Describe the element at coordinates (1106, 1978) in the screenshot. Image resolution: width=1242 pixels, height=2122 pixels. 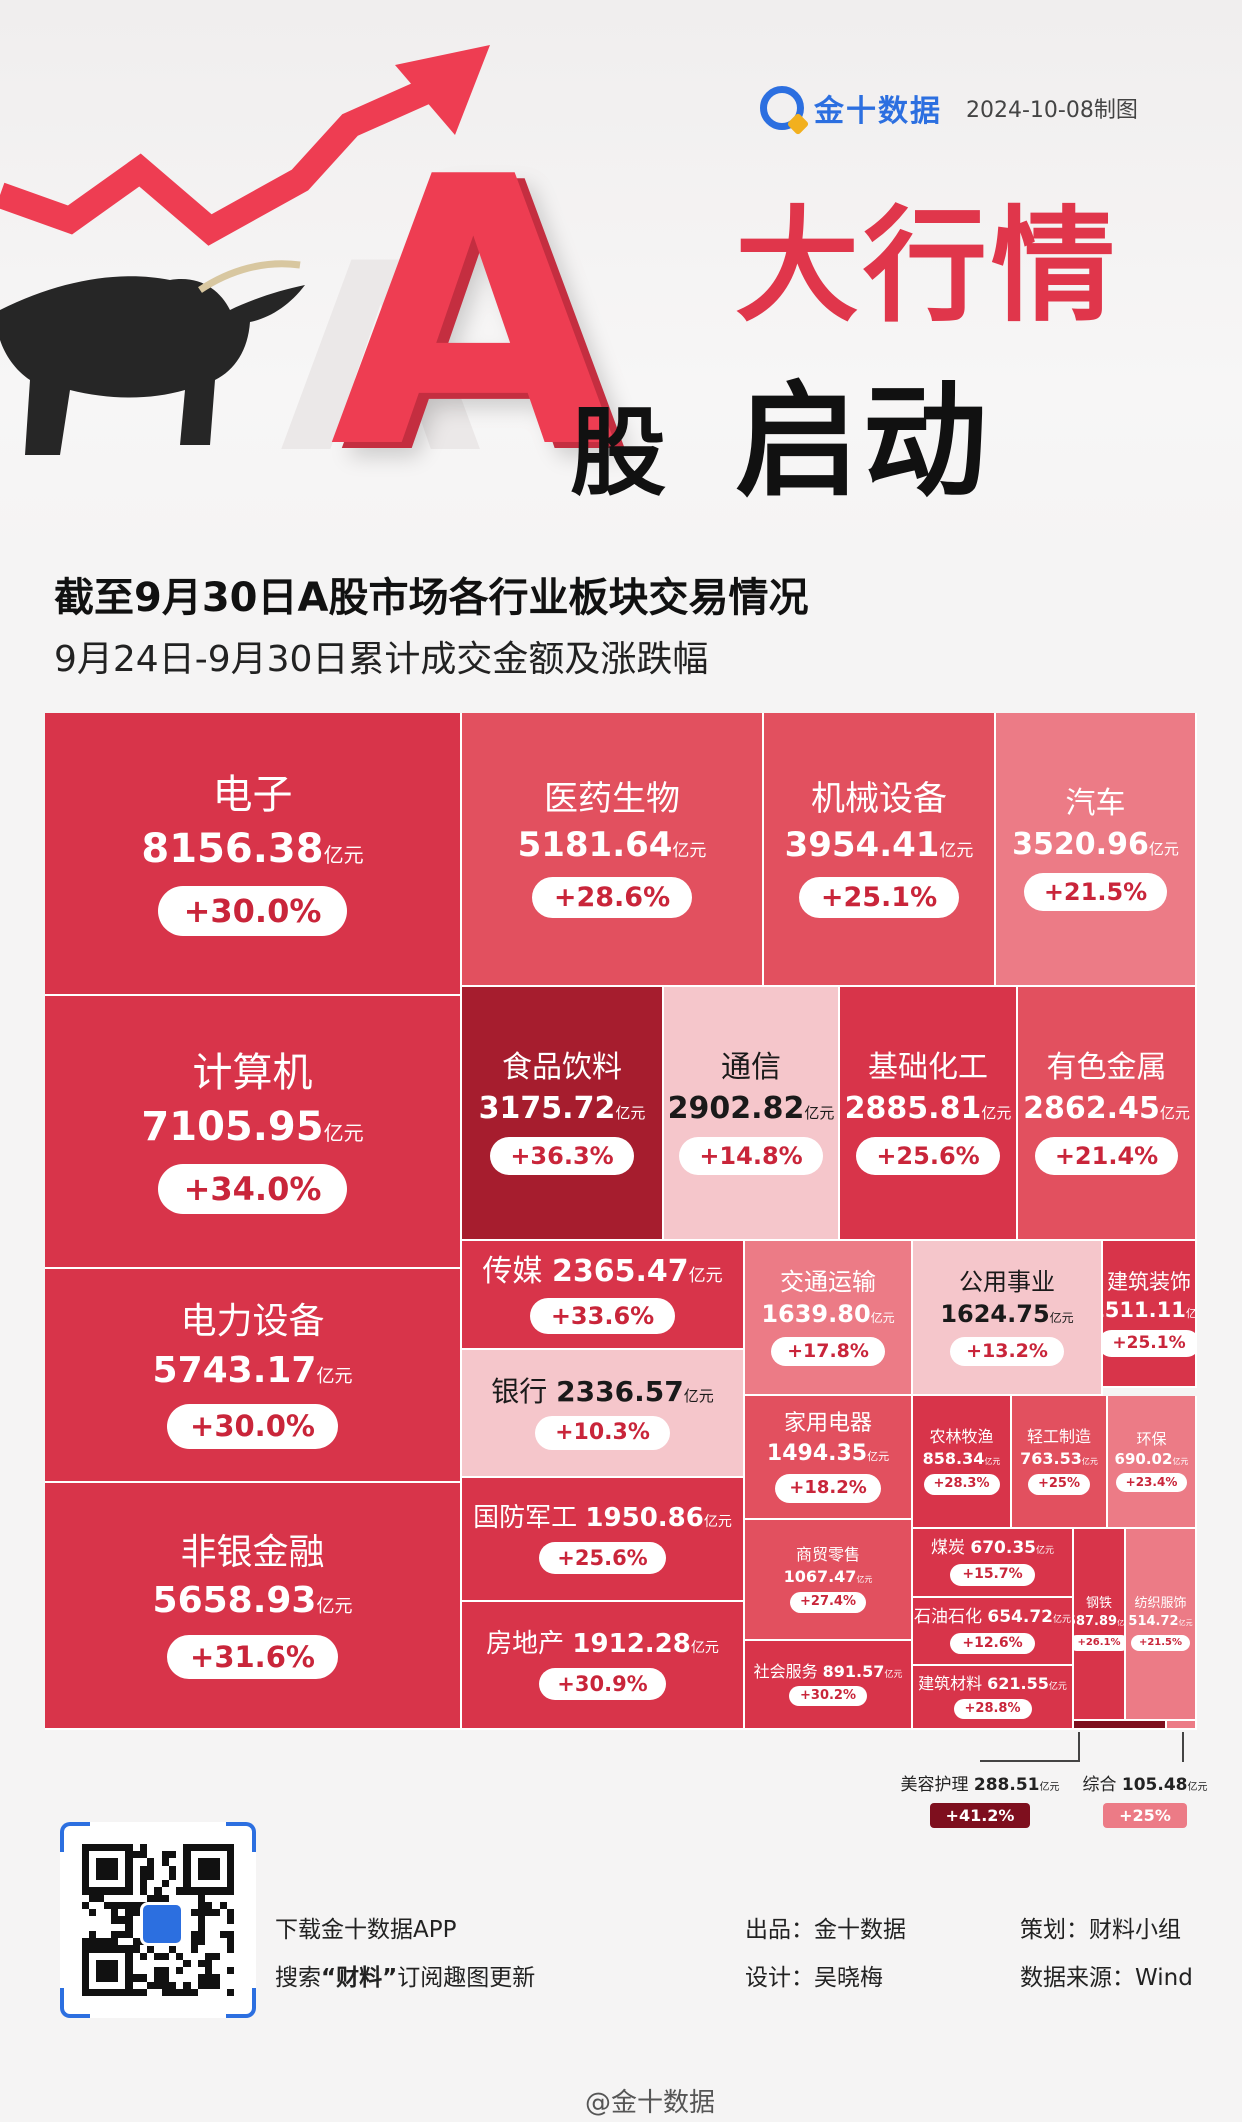
I see `source-credit: 数据来源：Wind` at that location.